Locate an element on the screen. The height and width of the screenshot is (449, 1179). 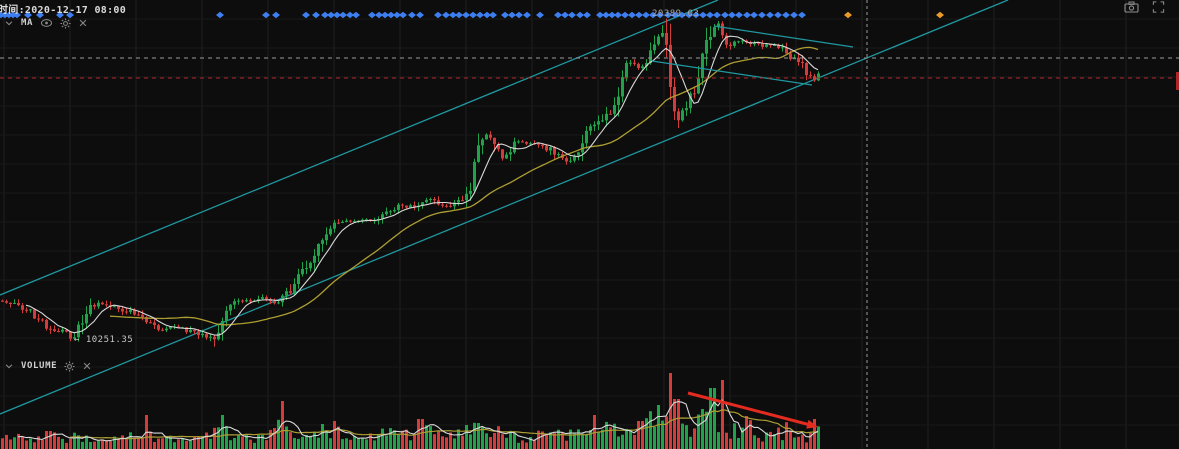
crosshair-time-label: 时间:2020-12-17 08:00 is located at coordinates (63, 10).